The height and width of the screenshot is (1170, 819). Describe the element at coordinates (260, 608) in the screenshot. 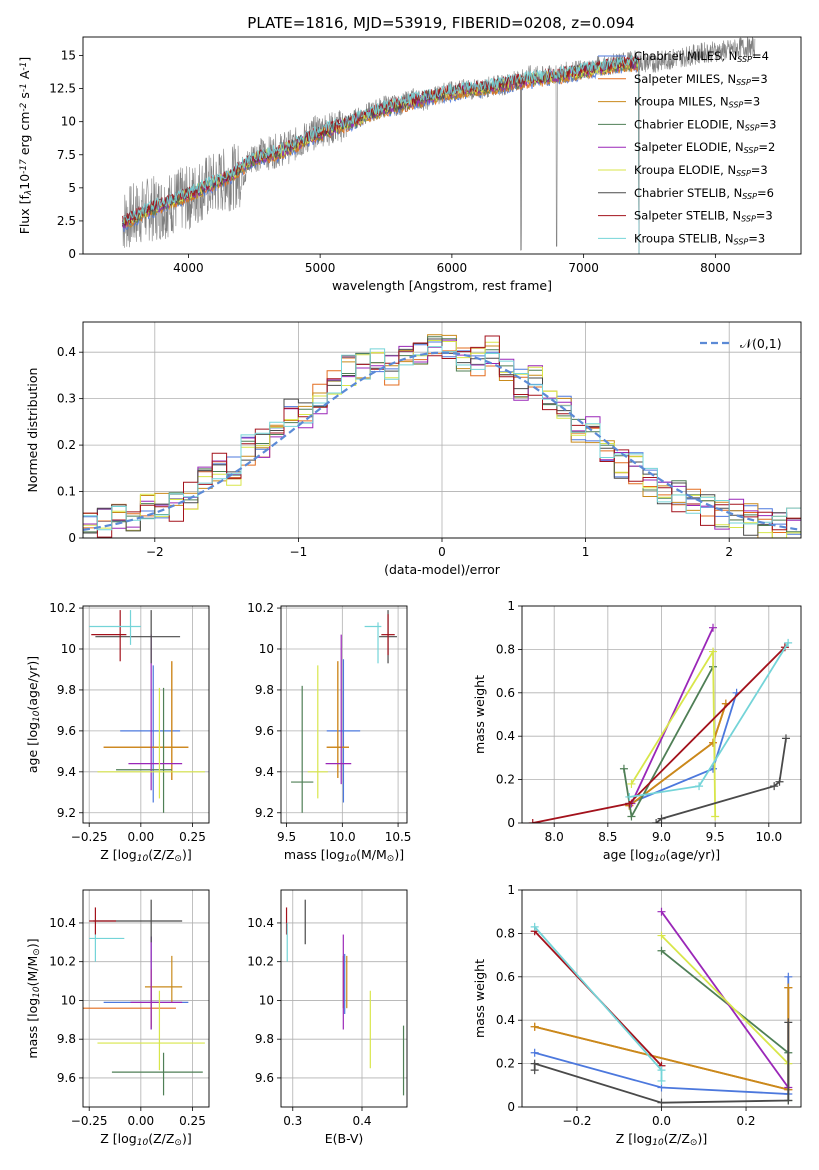

I see `age-vs-mass-ytick-label: 10.2` at that location.